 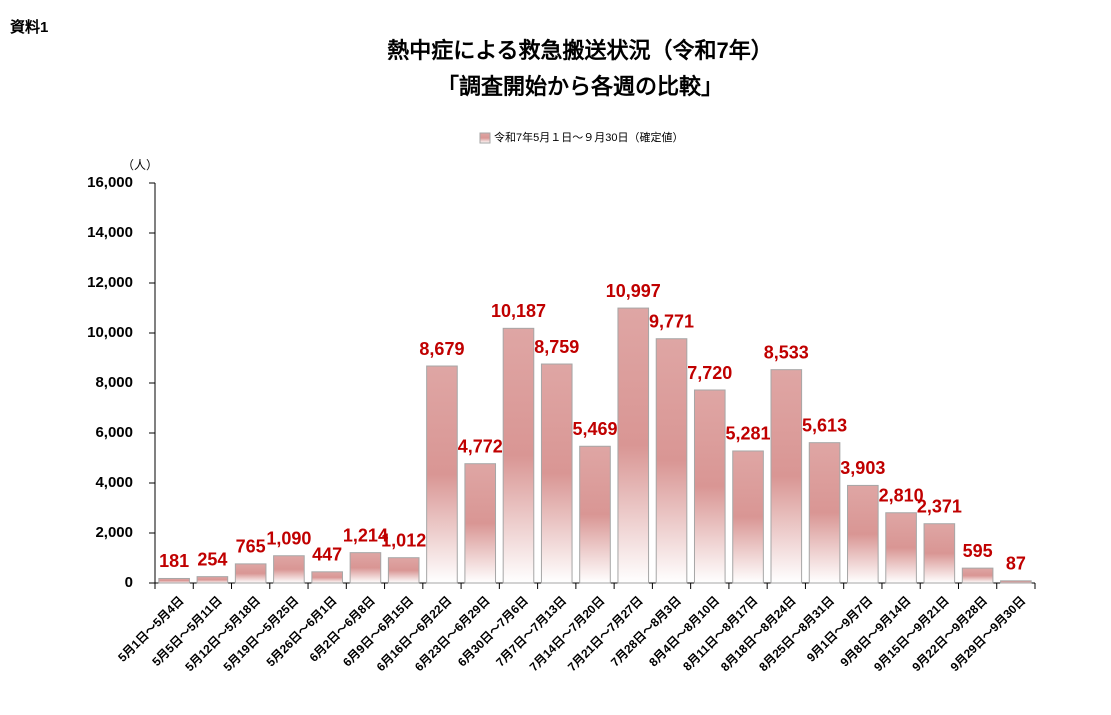 What do you see at coordinates (988, 633) in the screenshot?
I see `x-tick-label: 9月29日～9月30日` at bounding box center [988, 633].